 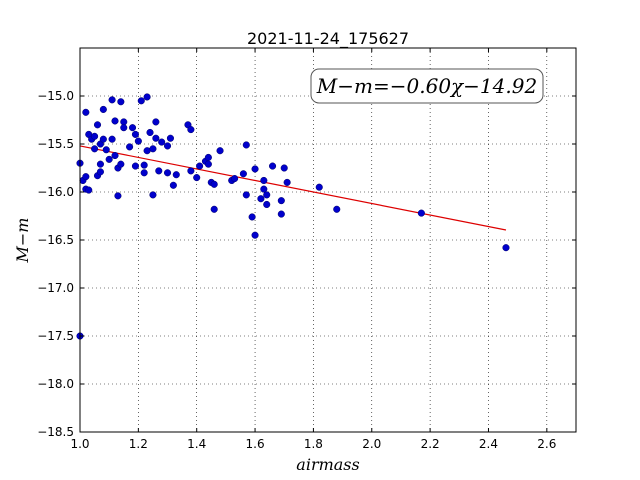 I want to click on x-tick-label: 2.4, so click(x=488, y=444).